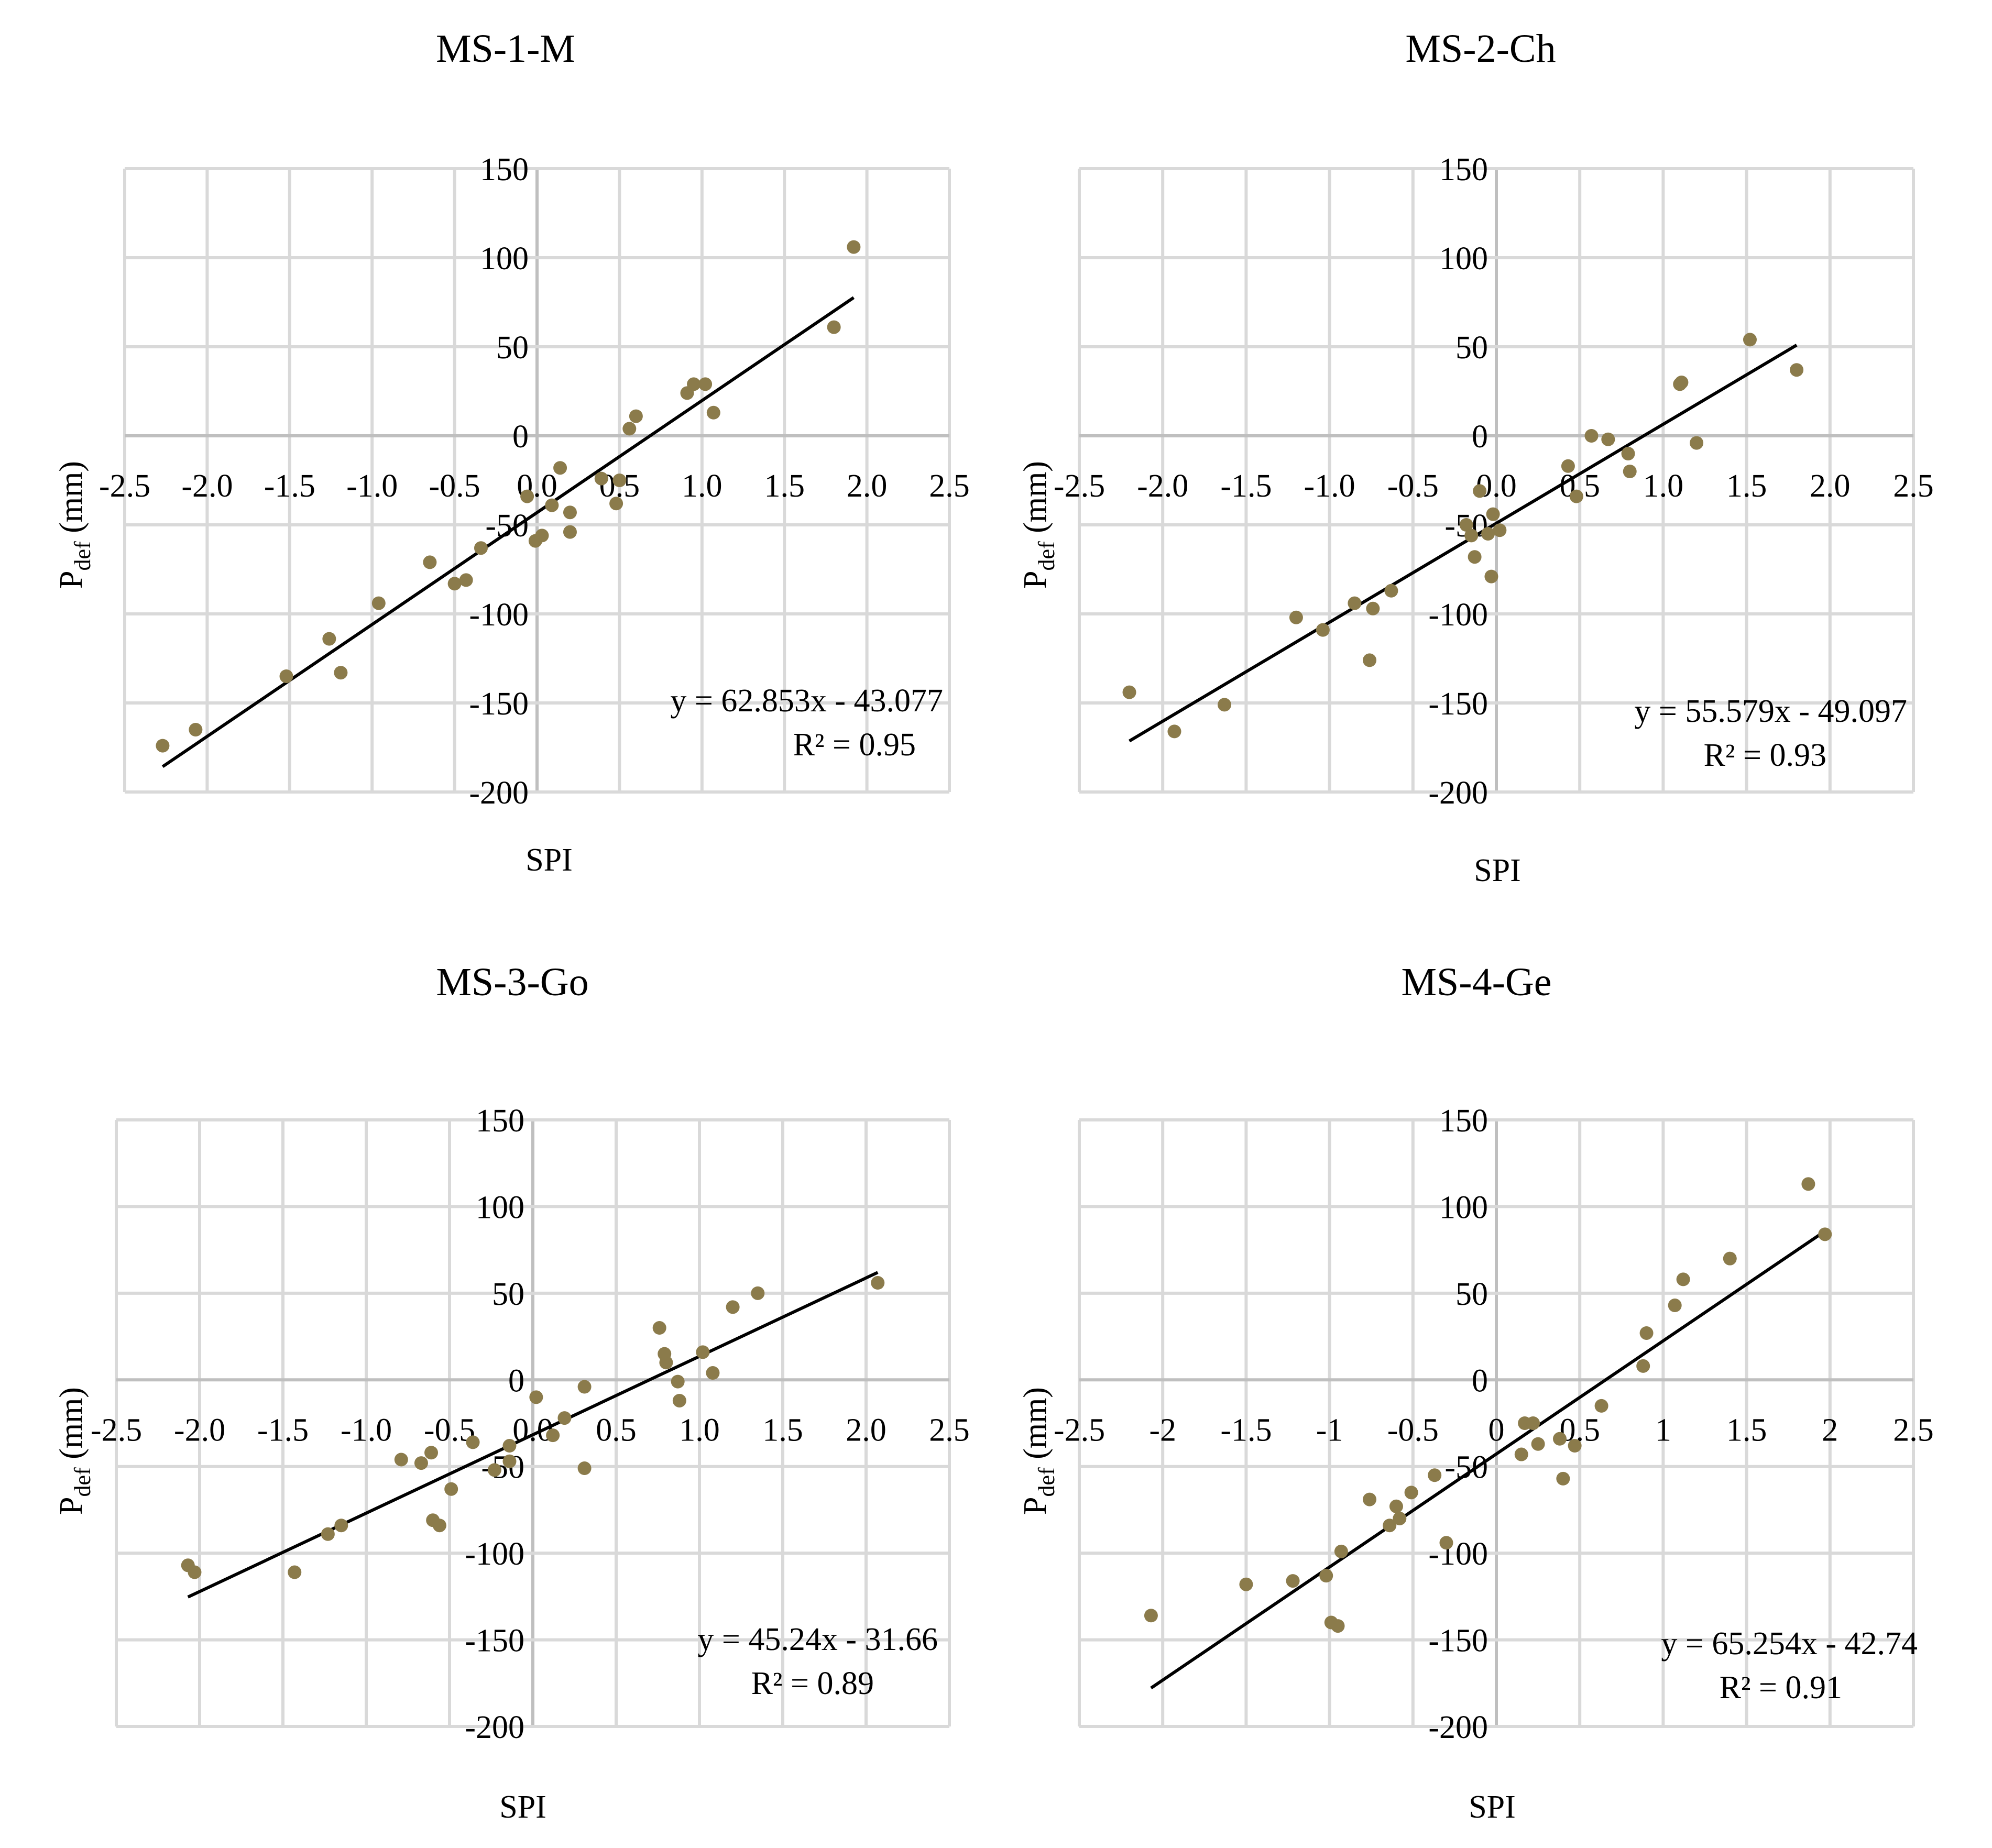 The height and width of the screenshot is (1848, 1992). I want to click on x-tick-label: 1.5, so click(782, 1430).